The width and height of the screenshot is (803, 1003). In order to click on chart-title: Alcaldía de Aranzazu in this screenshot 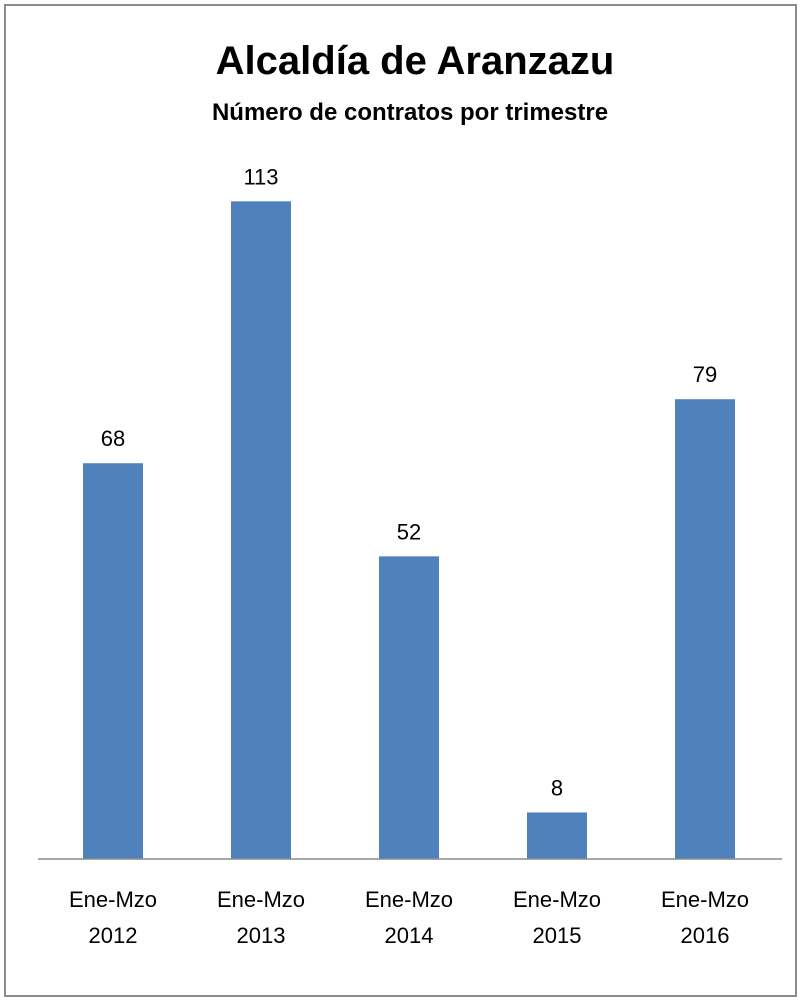, I will do `click(415, 61)`.